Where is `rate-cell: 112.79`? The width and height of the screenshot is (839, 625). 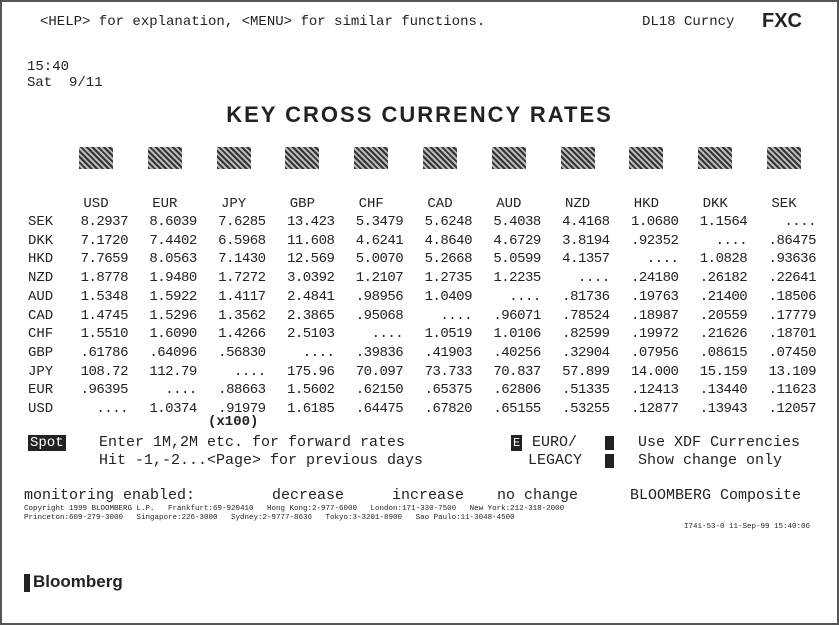
rate-cell: 112.79 is located at coordinates (173, 371).